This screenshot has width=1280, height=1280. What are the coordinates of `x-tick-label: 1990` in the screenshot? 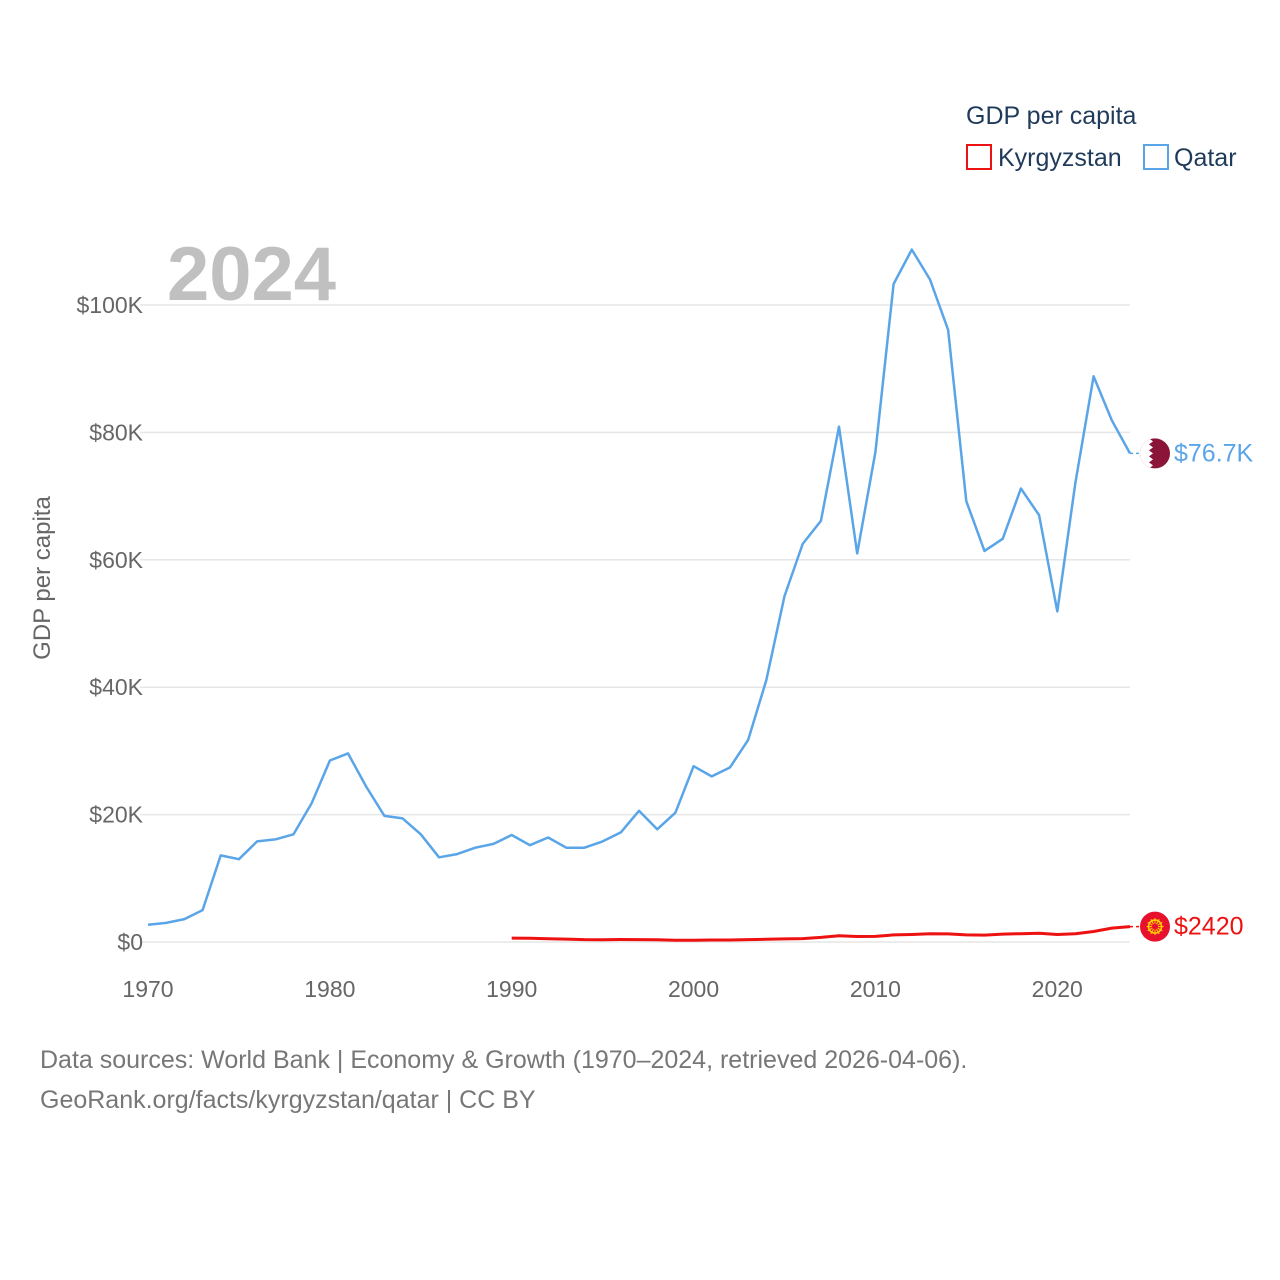 It's located at (511, 989).